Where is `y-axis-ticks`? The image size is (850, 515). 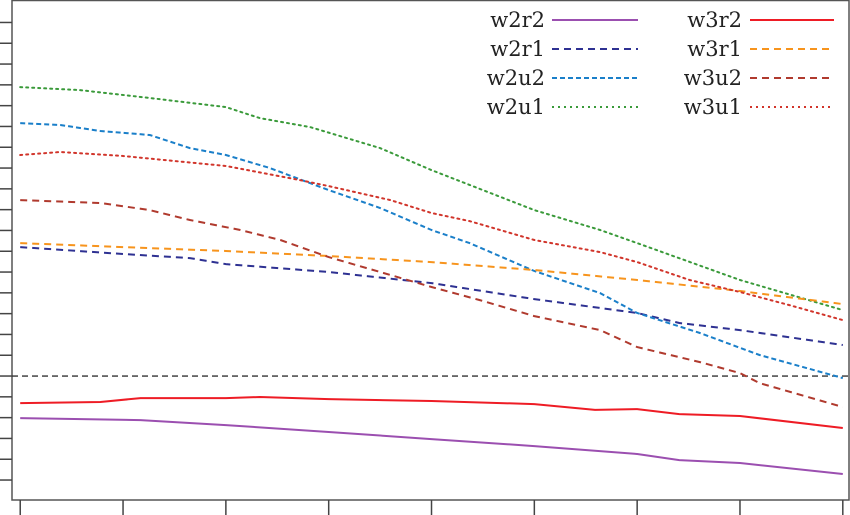 y-axis-ticks is located at coordinates (6, 251).